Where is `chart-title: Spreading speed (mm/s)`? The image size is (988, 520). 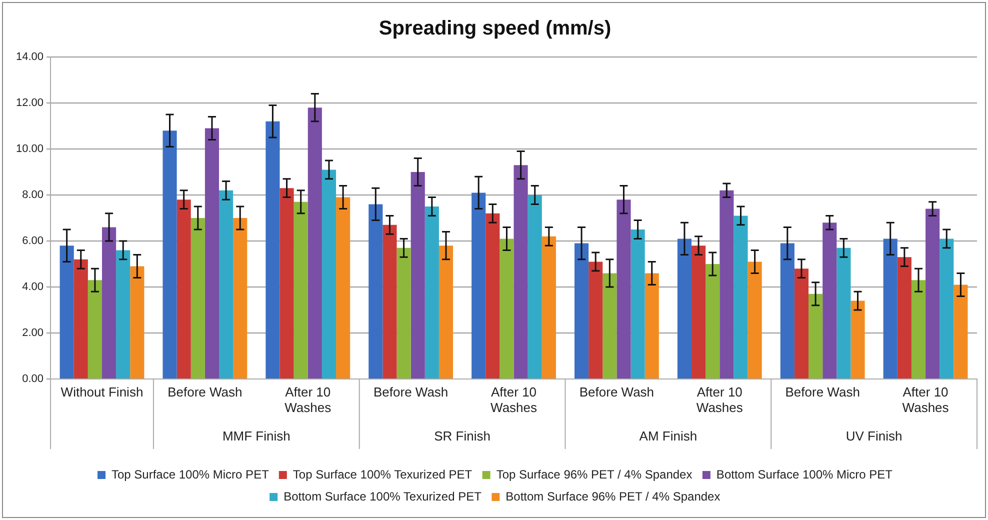
chart-title: Spreading speed (mm/s) is located at coordinates (495, 29).